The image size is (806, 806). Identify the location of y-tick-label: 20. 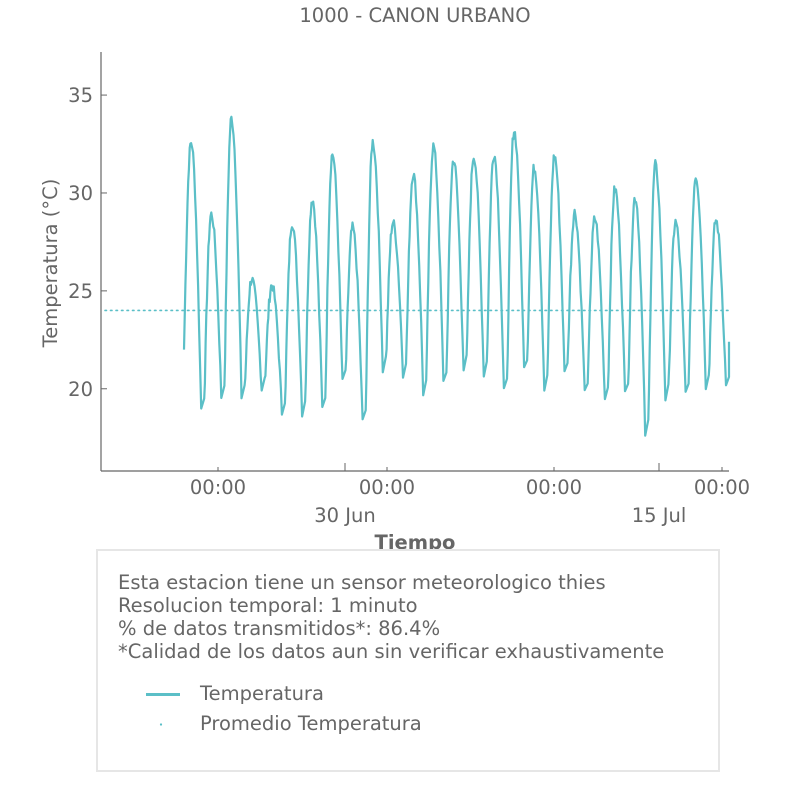
(80, 389).